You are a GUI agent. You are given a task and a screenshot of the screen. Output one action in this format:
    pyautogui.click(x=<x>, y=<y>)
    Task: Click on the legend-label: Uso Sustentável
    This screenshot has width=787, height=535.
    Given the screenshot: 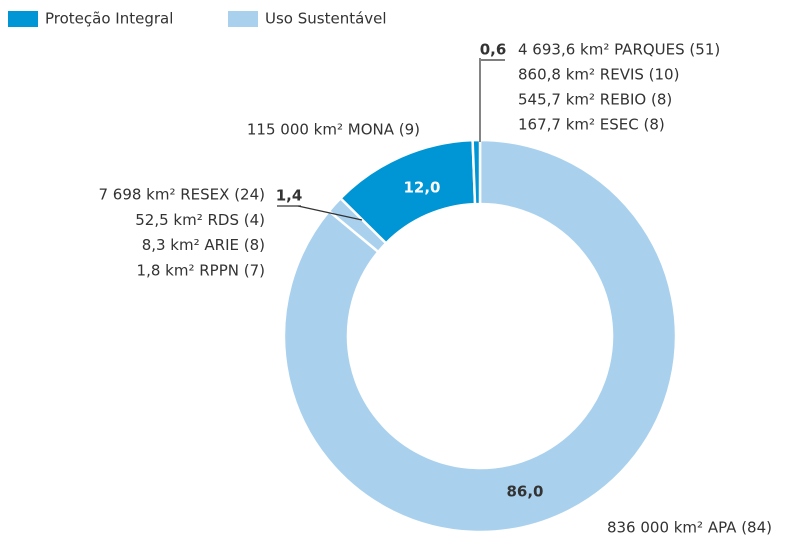 What is the action you would take?
    pyautogui.click(x=326, y=19)
    